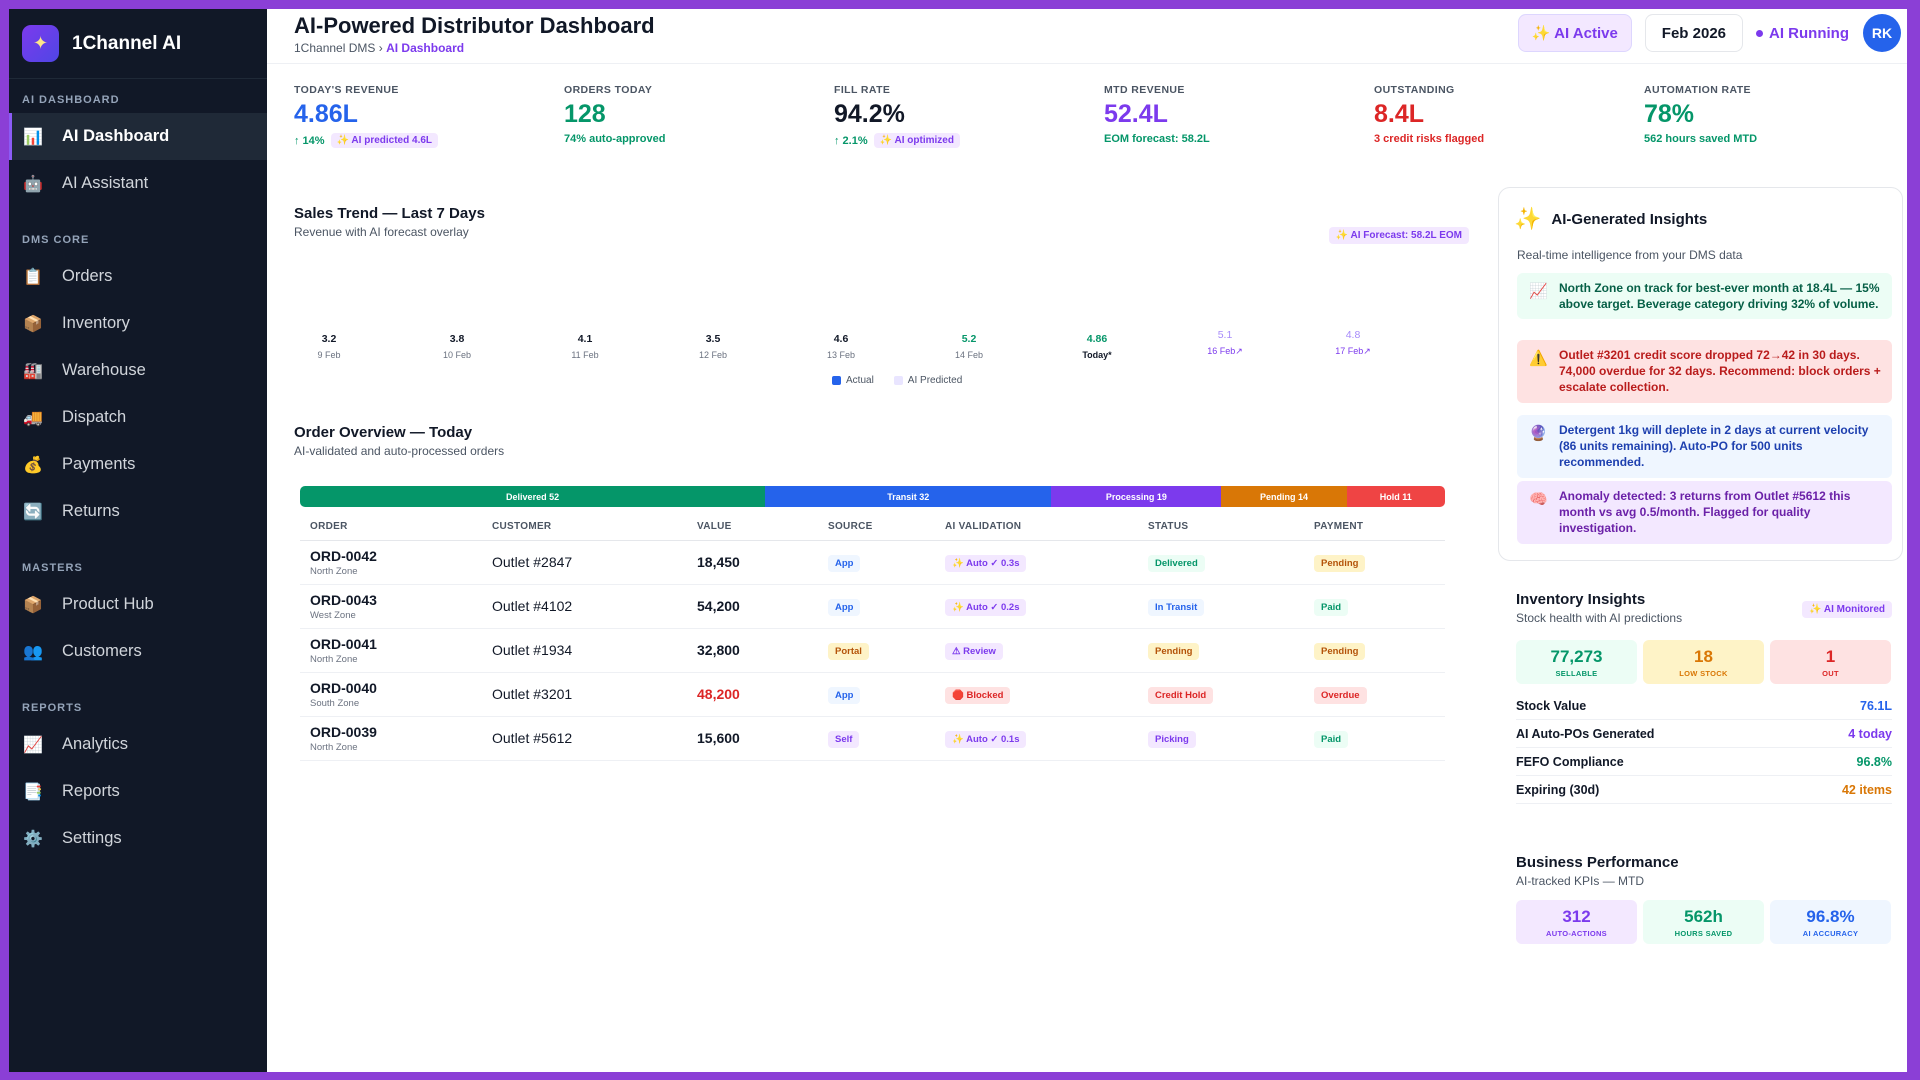 This screenshot has width=1920, height=1080. Describe the element at coordinates (1174, 651) in the screenshot. I see `status-badge: Pending` at that location.